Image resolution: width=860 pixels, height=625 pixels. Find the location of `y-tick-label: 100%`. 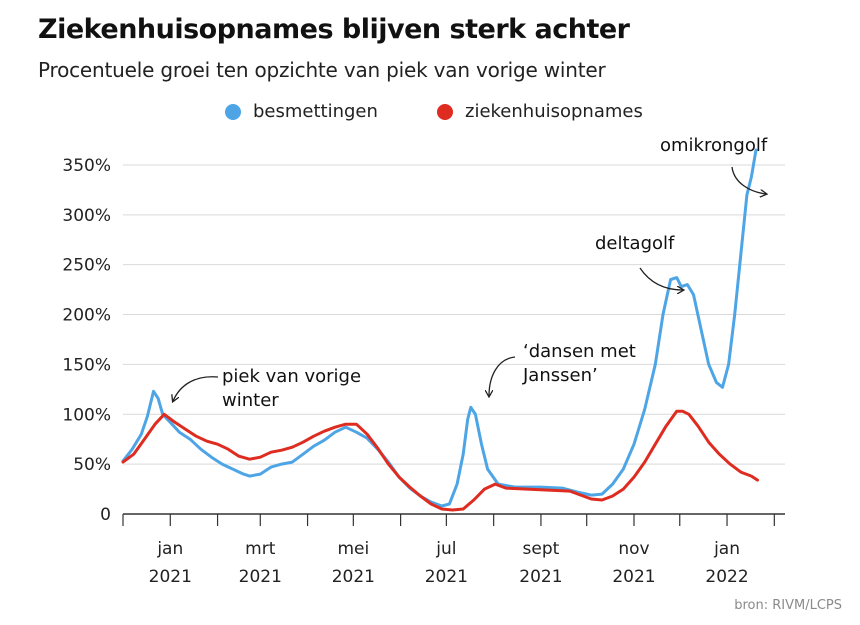

y-tick-label: 100% is located at coordinates (86, 415).